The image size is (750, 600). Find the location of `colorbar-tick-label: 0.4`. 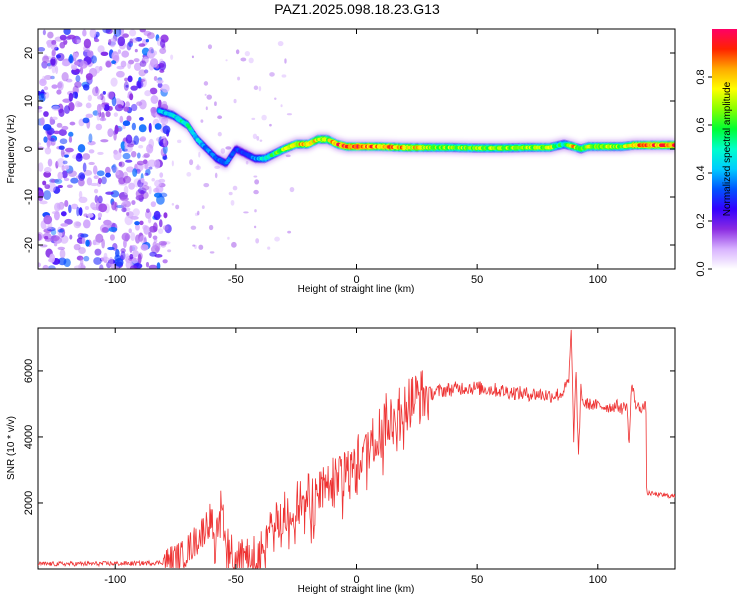

colorbar-tick-label: 0.4 is located at coordinates (701, 172).